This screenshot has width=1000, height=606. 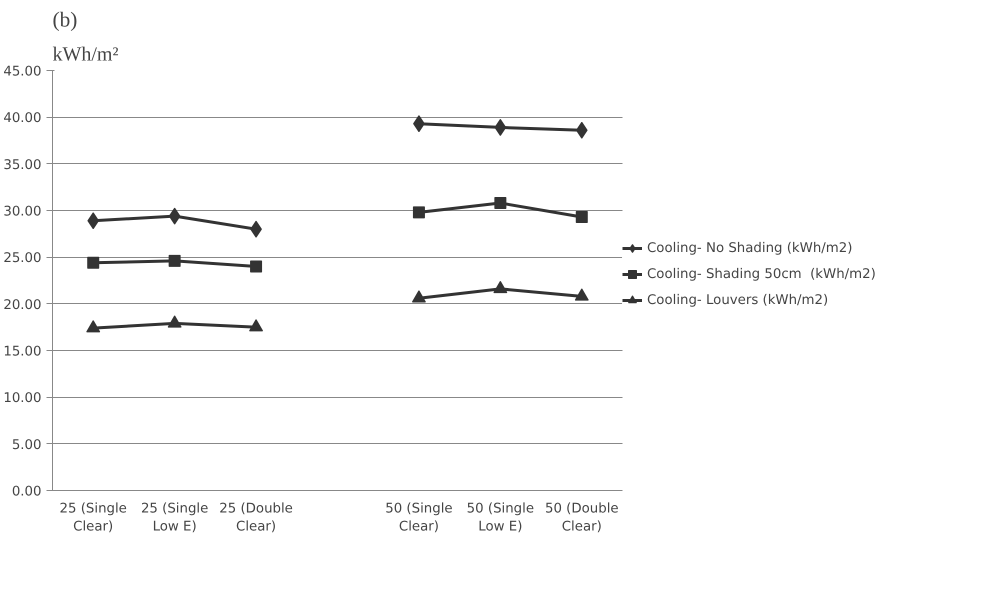 I want to click on y-tick-label: 35.00, so click(x=22, y=165).